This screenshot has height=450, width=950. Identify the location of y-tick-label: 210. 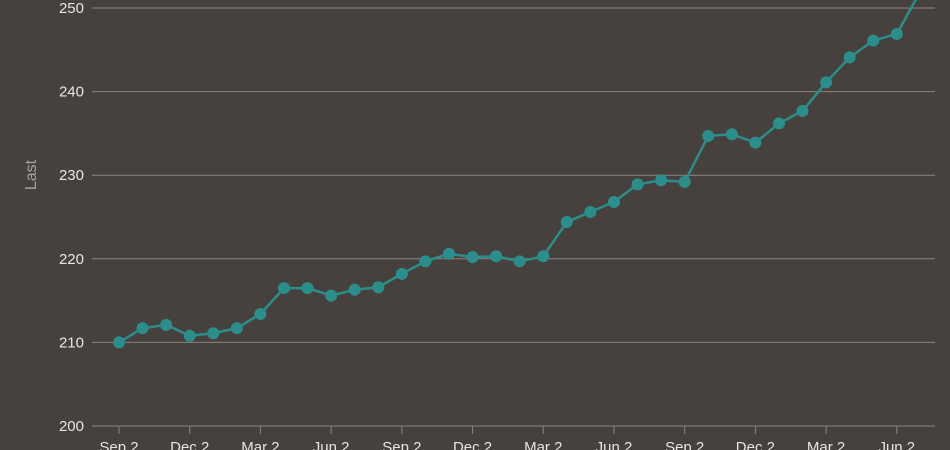
(71, 342).